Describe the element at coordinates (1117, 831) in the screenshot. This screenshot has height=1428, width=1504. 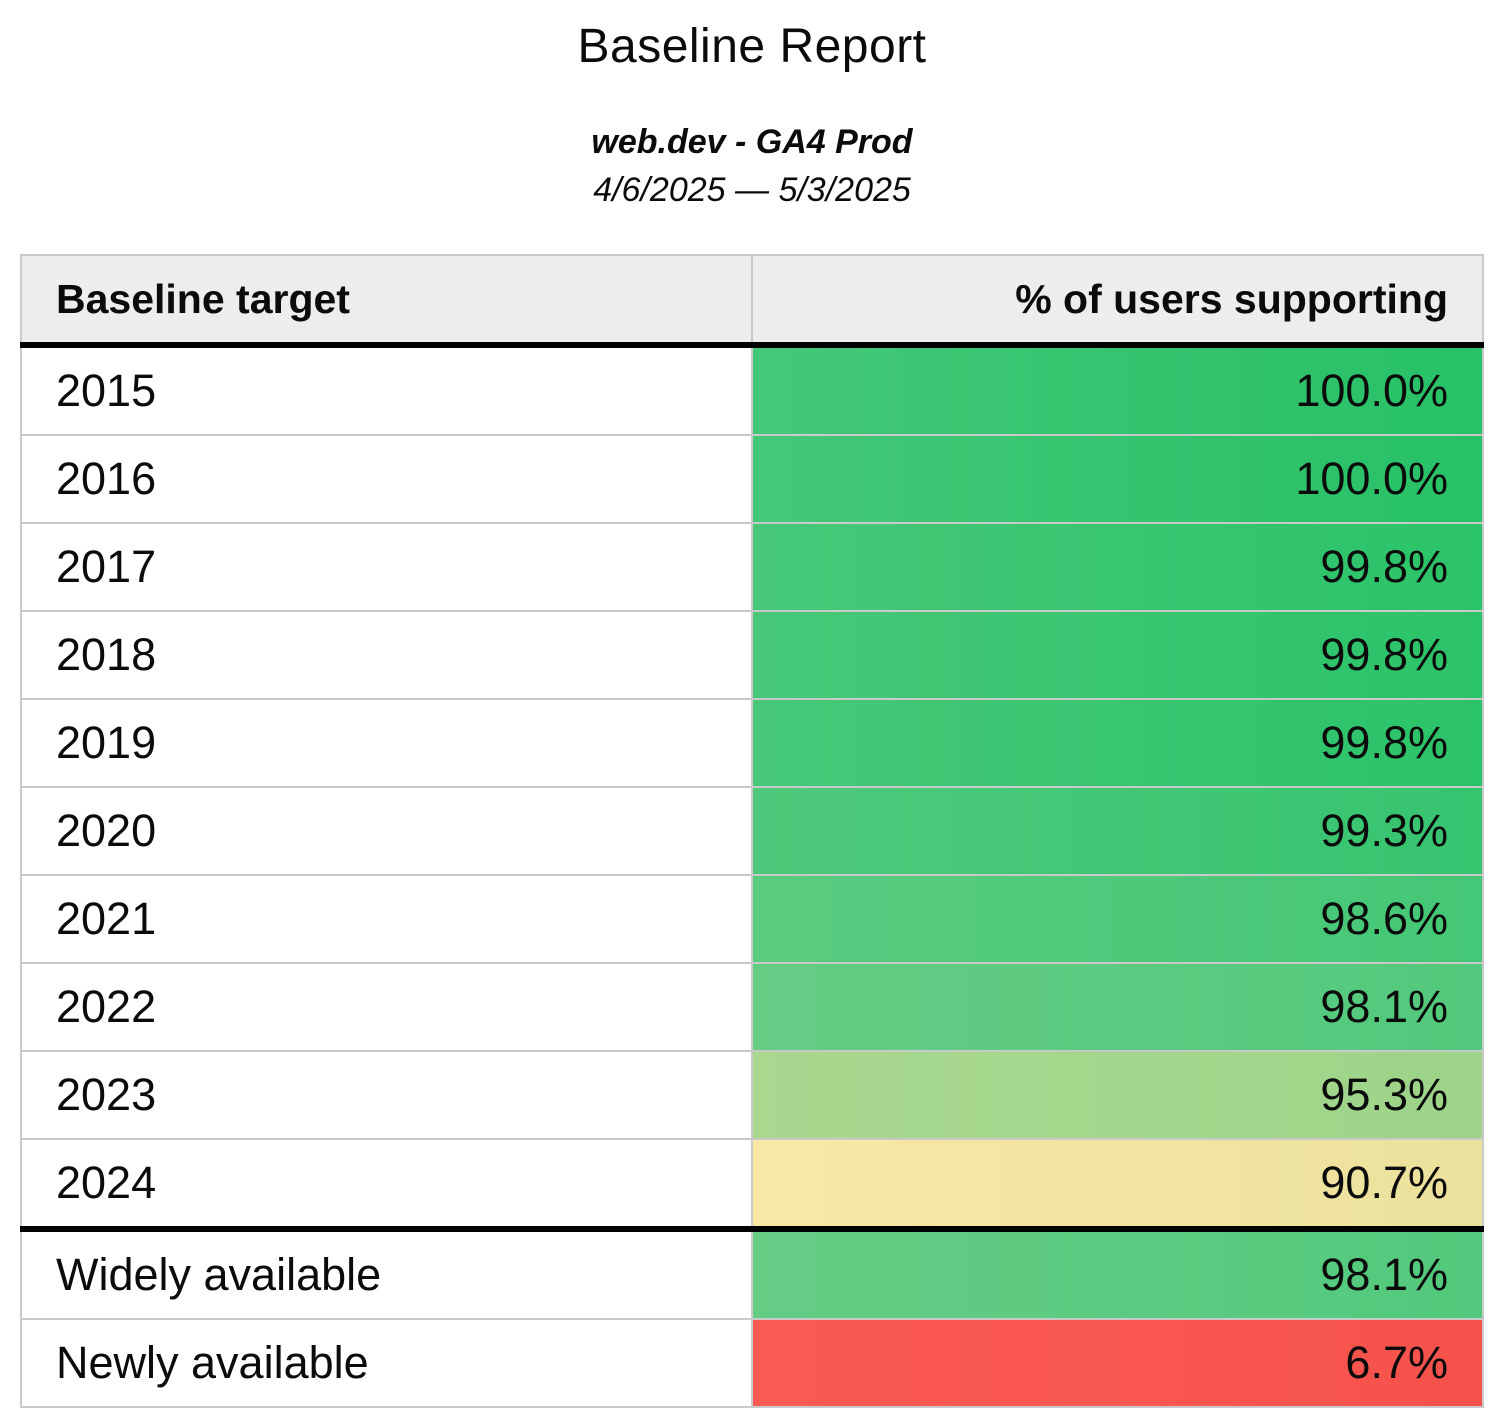
I see `support-percentage-cell: 99.3%` at that location.